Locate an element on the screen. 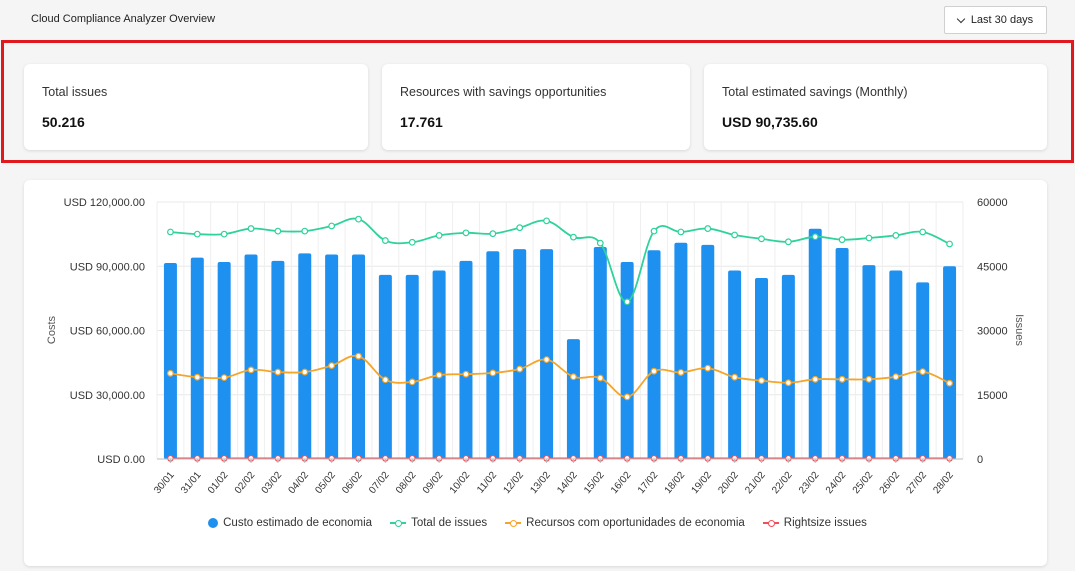  x-tick-label: 09/02 is located at coordinates (433, 483).